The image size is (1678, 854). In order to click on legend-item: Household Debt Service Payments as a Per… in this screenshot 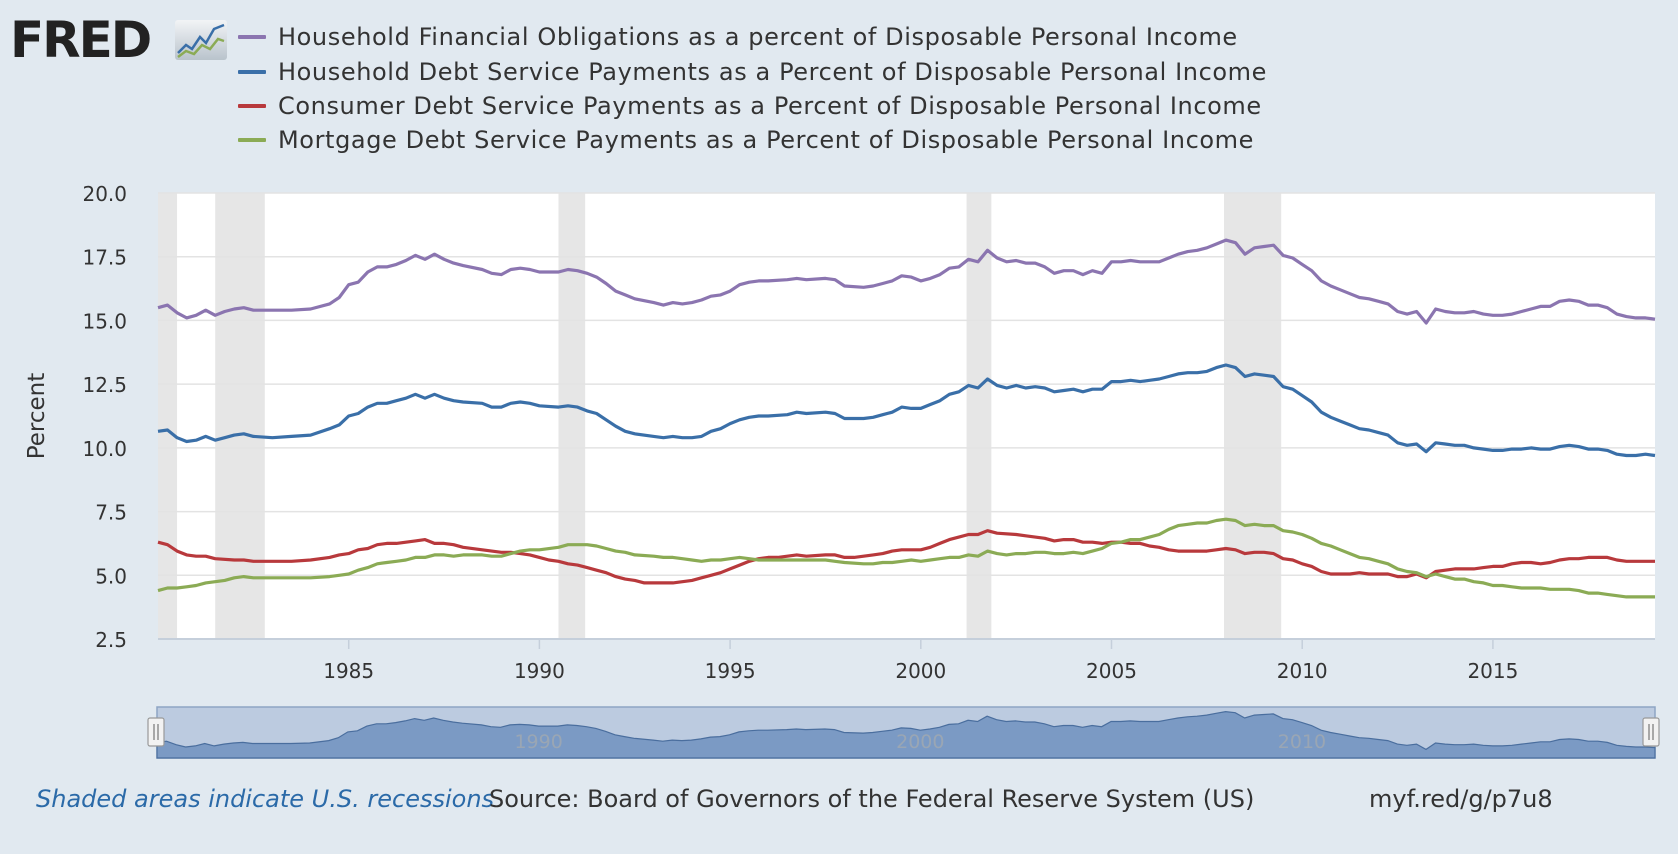, I will do `click(752, 71)`.